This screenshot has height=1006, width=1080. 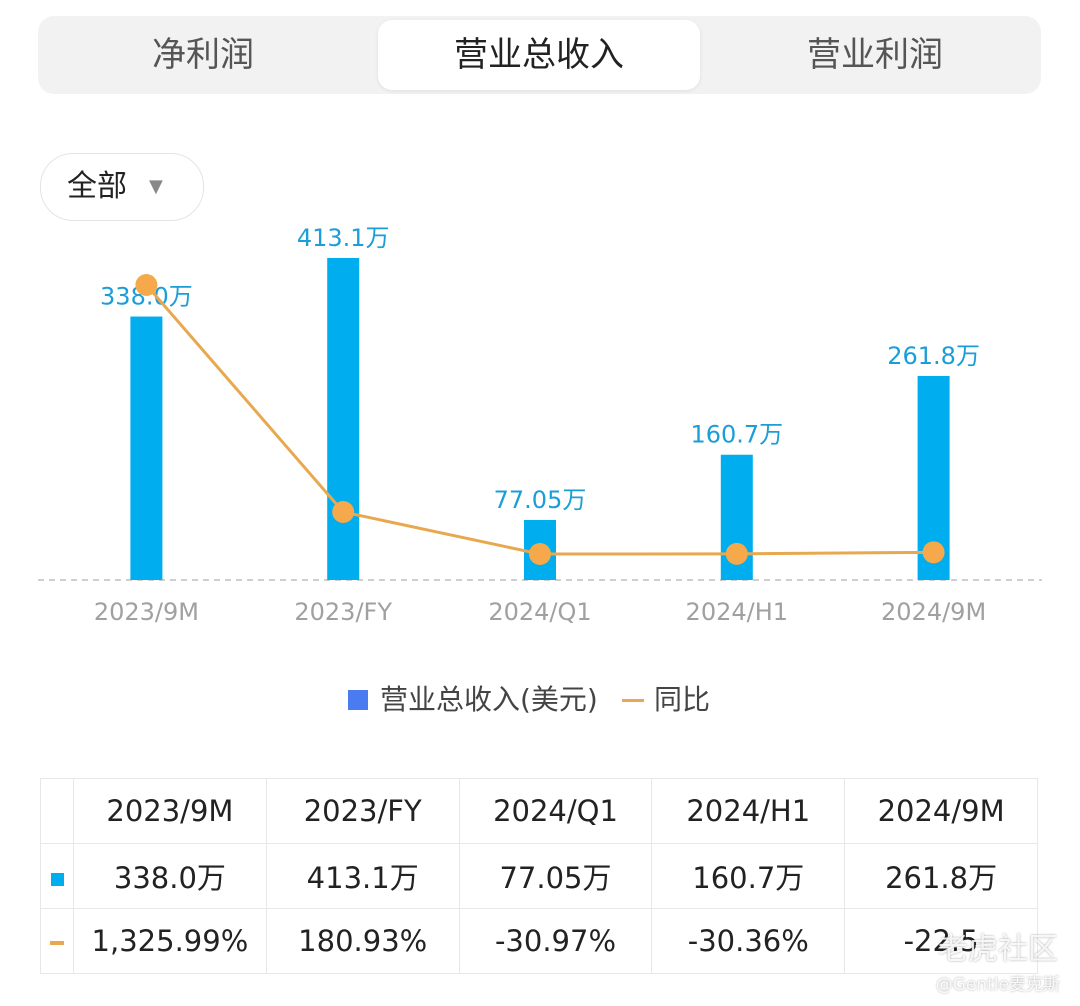 I want to click on period-filter-dropdown: 全部 ▼, so click(x=122, y=187).